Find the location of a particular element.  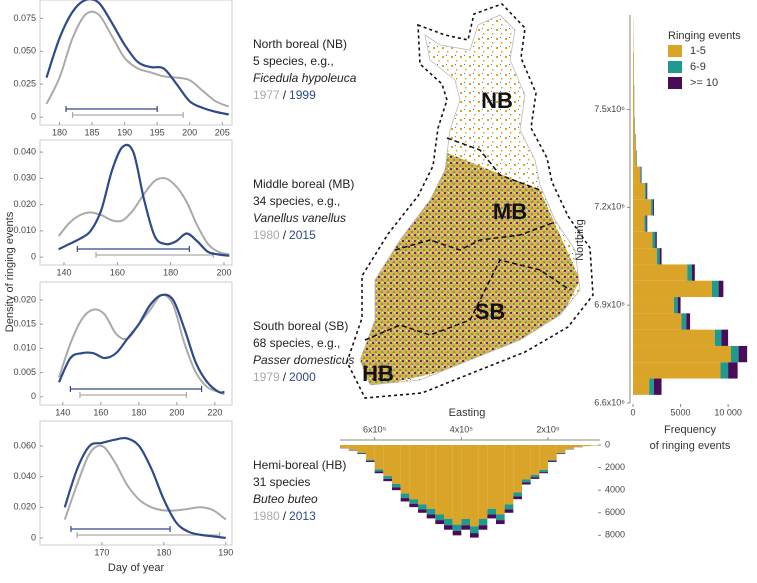

y-tick-label: 0 is located at coordinates (33, 396).